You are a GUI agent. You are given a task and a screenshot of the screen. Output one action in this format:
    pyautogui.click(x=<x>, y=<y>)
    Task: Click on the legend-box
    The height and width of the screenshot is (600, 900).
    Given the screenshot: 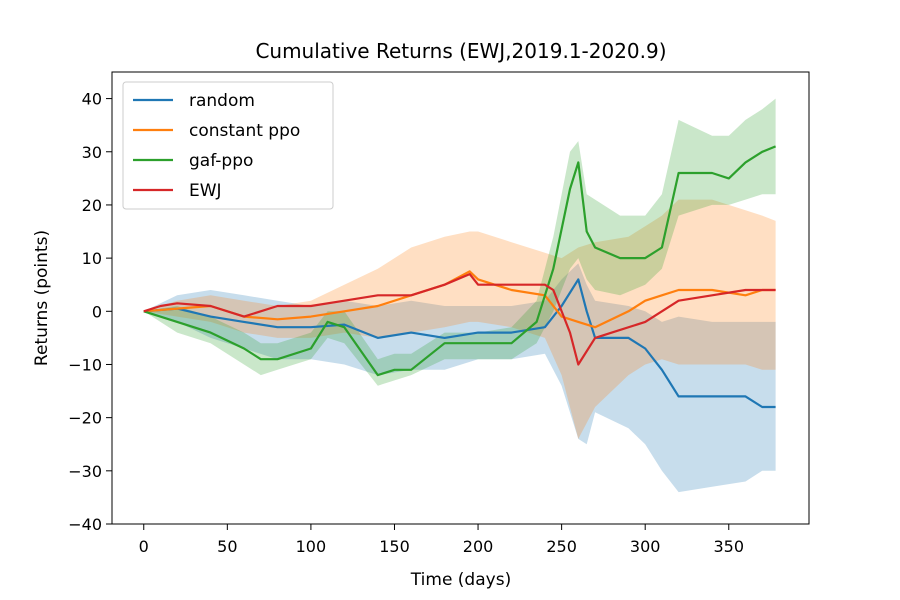 What is the action you would take?
    pyautogui.click(x=228, y=145)
    